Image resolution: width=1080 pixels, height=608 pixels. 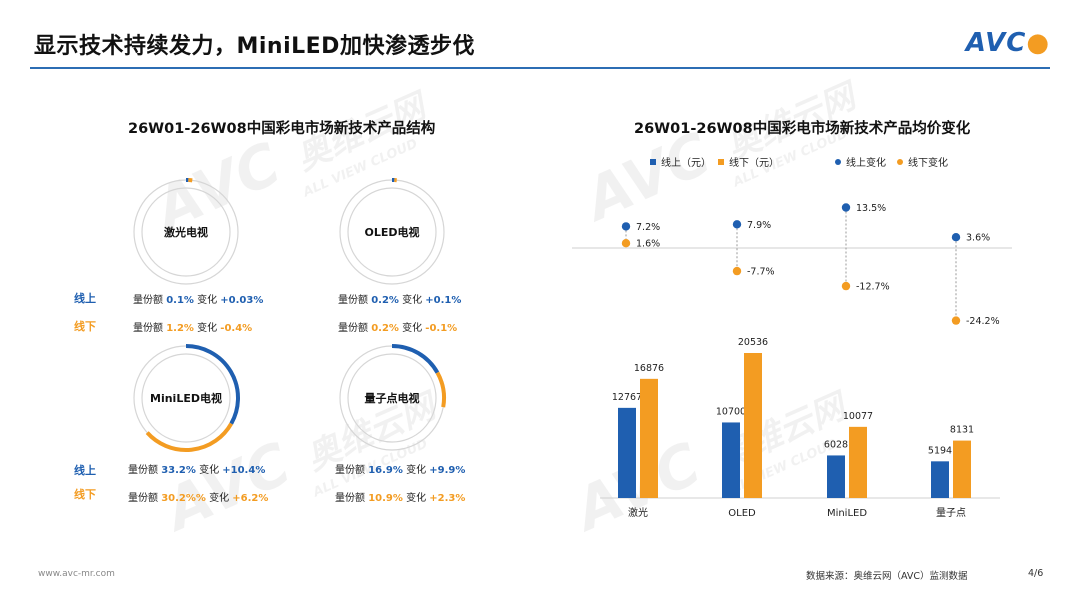 What do you see at coordinates (847, 513) in the screenshot?
I see `x-category-label: MiniLED` at bounding box center [847, 513].